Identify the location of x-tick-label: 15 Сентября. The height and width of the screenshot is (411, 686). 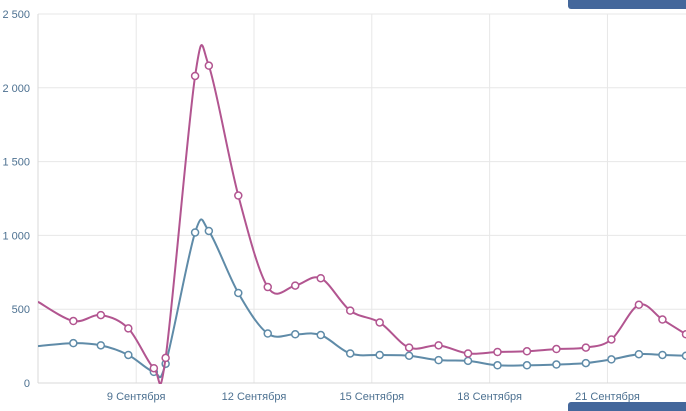
(371, 397).